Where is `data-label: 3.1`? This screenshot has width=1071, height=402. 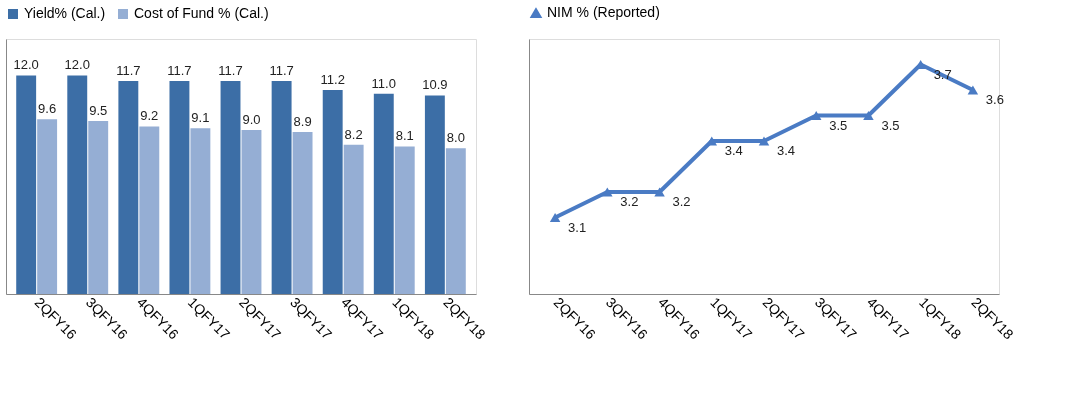 data-label: 3.1 is located at coordinates (577, 227).